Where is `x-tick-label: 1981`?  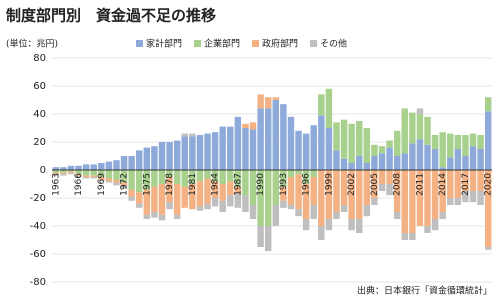
x-tick-label: 1981 is located at coordinates (193, 184).